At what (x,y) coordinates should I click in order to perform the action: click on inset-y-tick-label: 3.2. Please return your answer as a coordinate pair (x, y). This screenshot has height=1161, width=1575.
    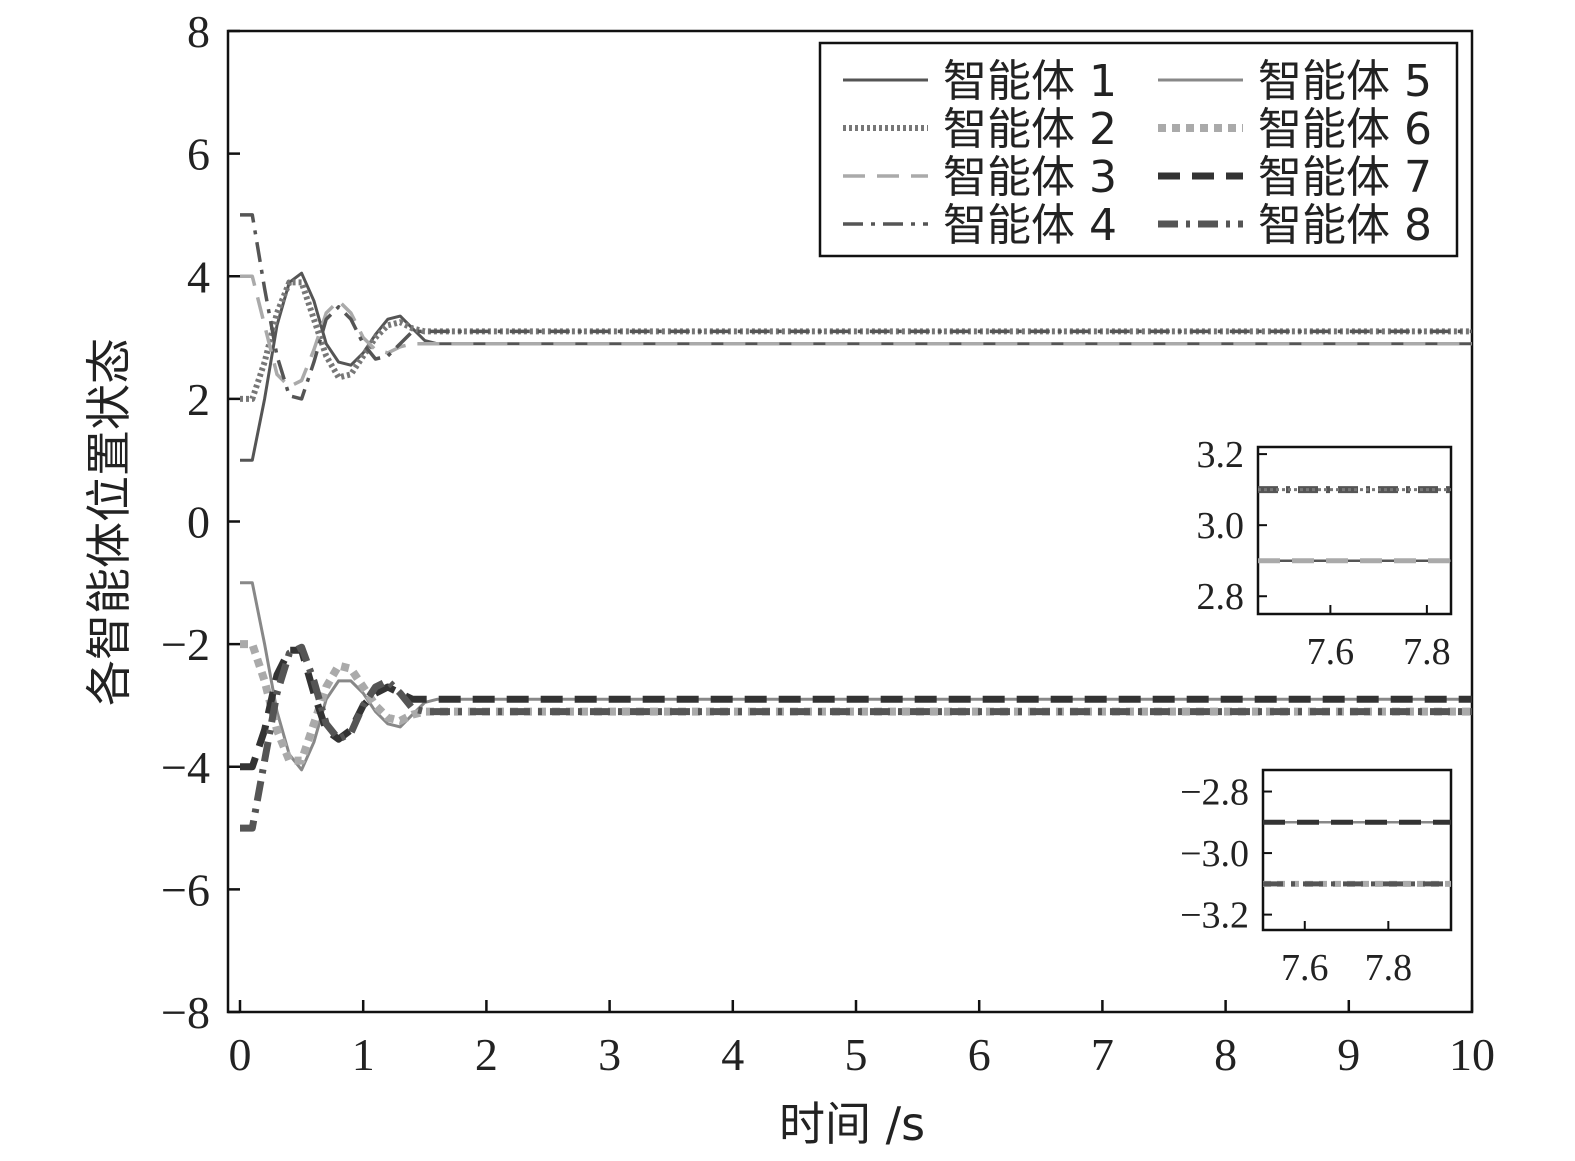
    Looking at the image, I should click on (1221, 455).